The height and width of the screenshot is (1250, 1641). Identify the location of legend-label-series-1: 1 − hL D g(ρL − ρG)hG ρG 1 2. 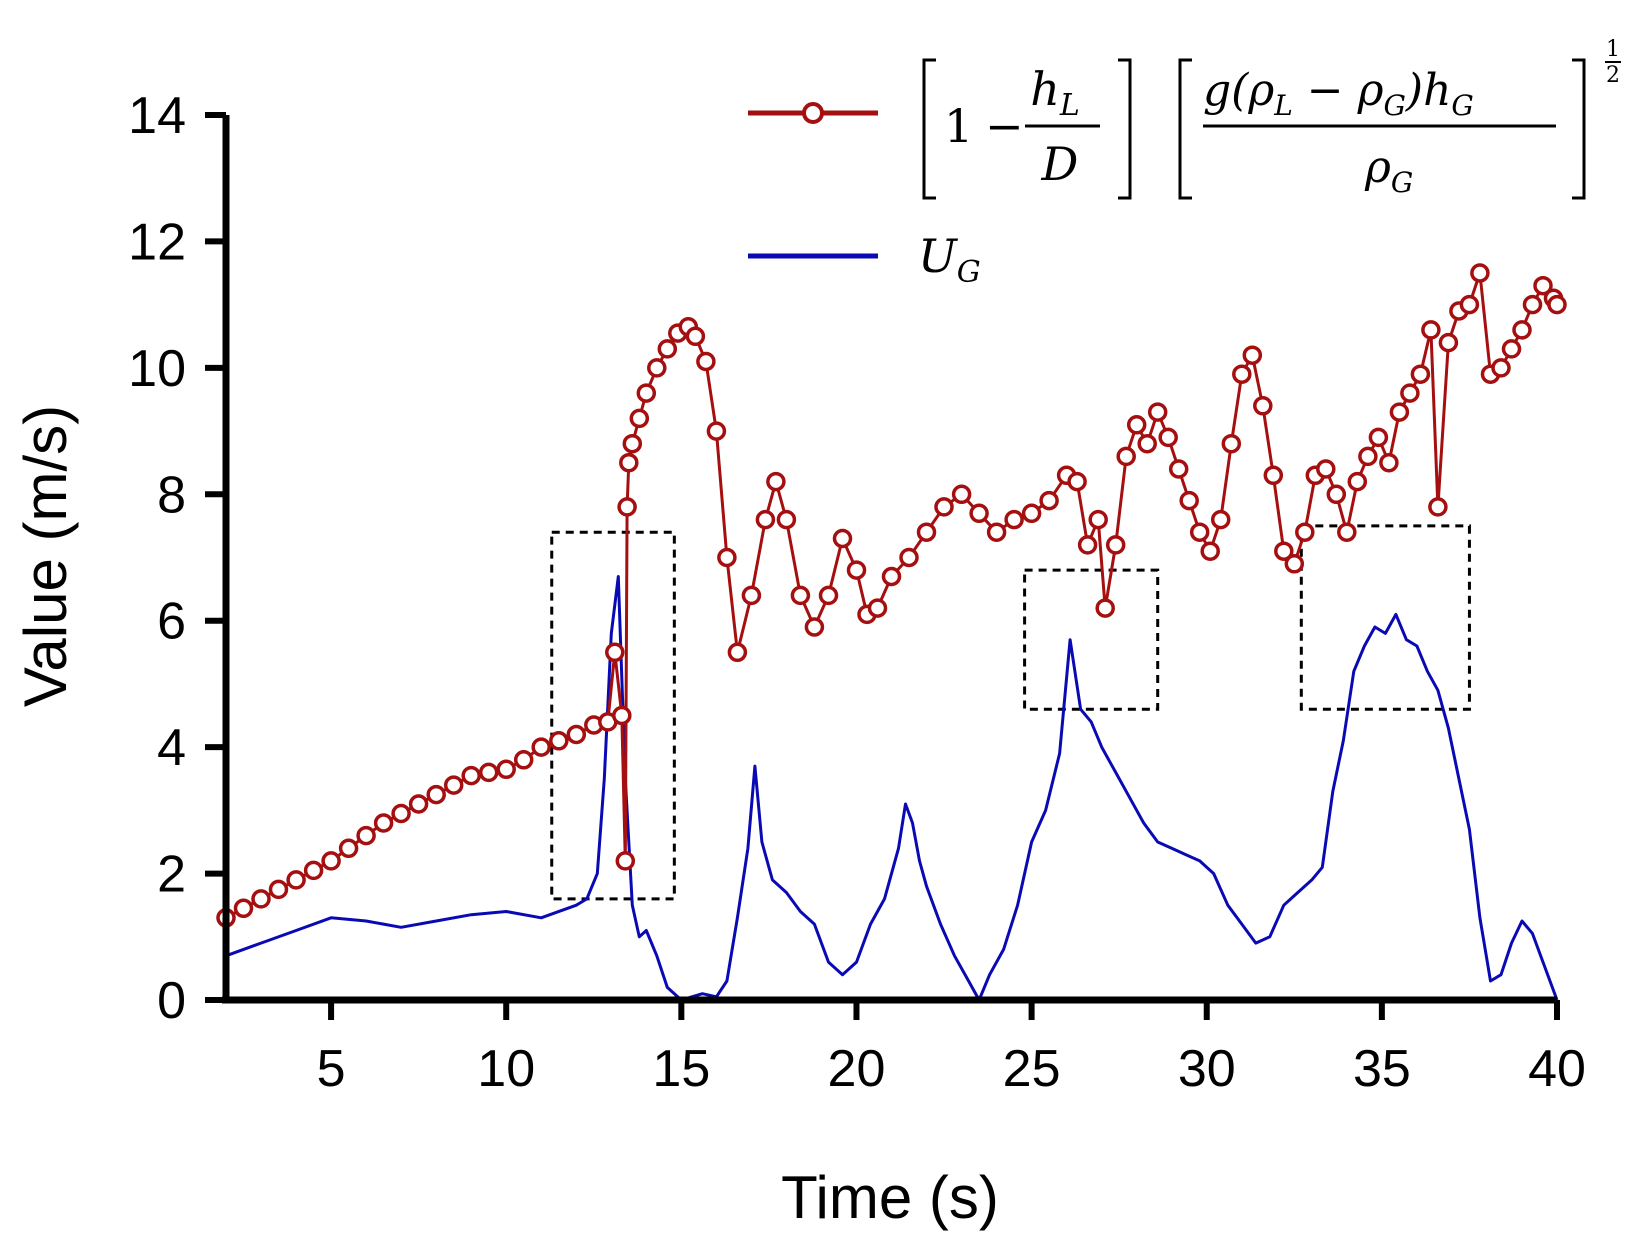
(1271, 118).